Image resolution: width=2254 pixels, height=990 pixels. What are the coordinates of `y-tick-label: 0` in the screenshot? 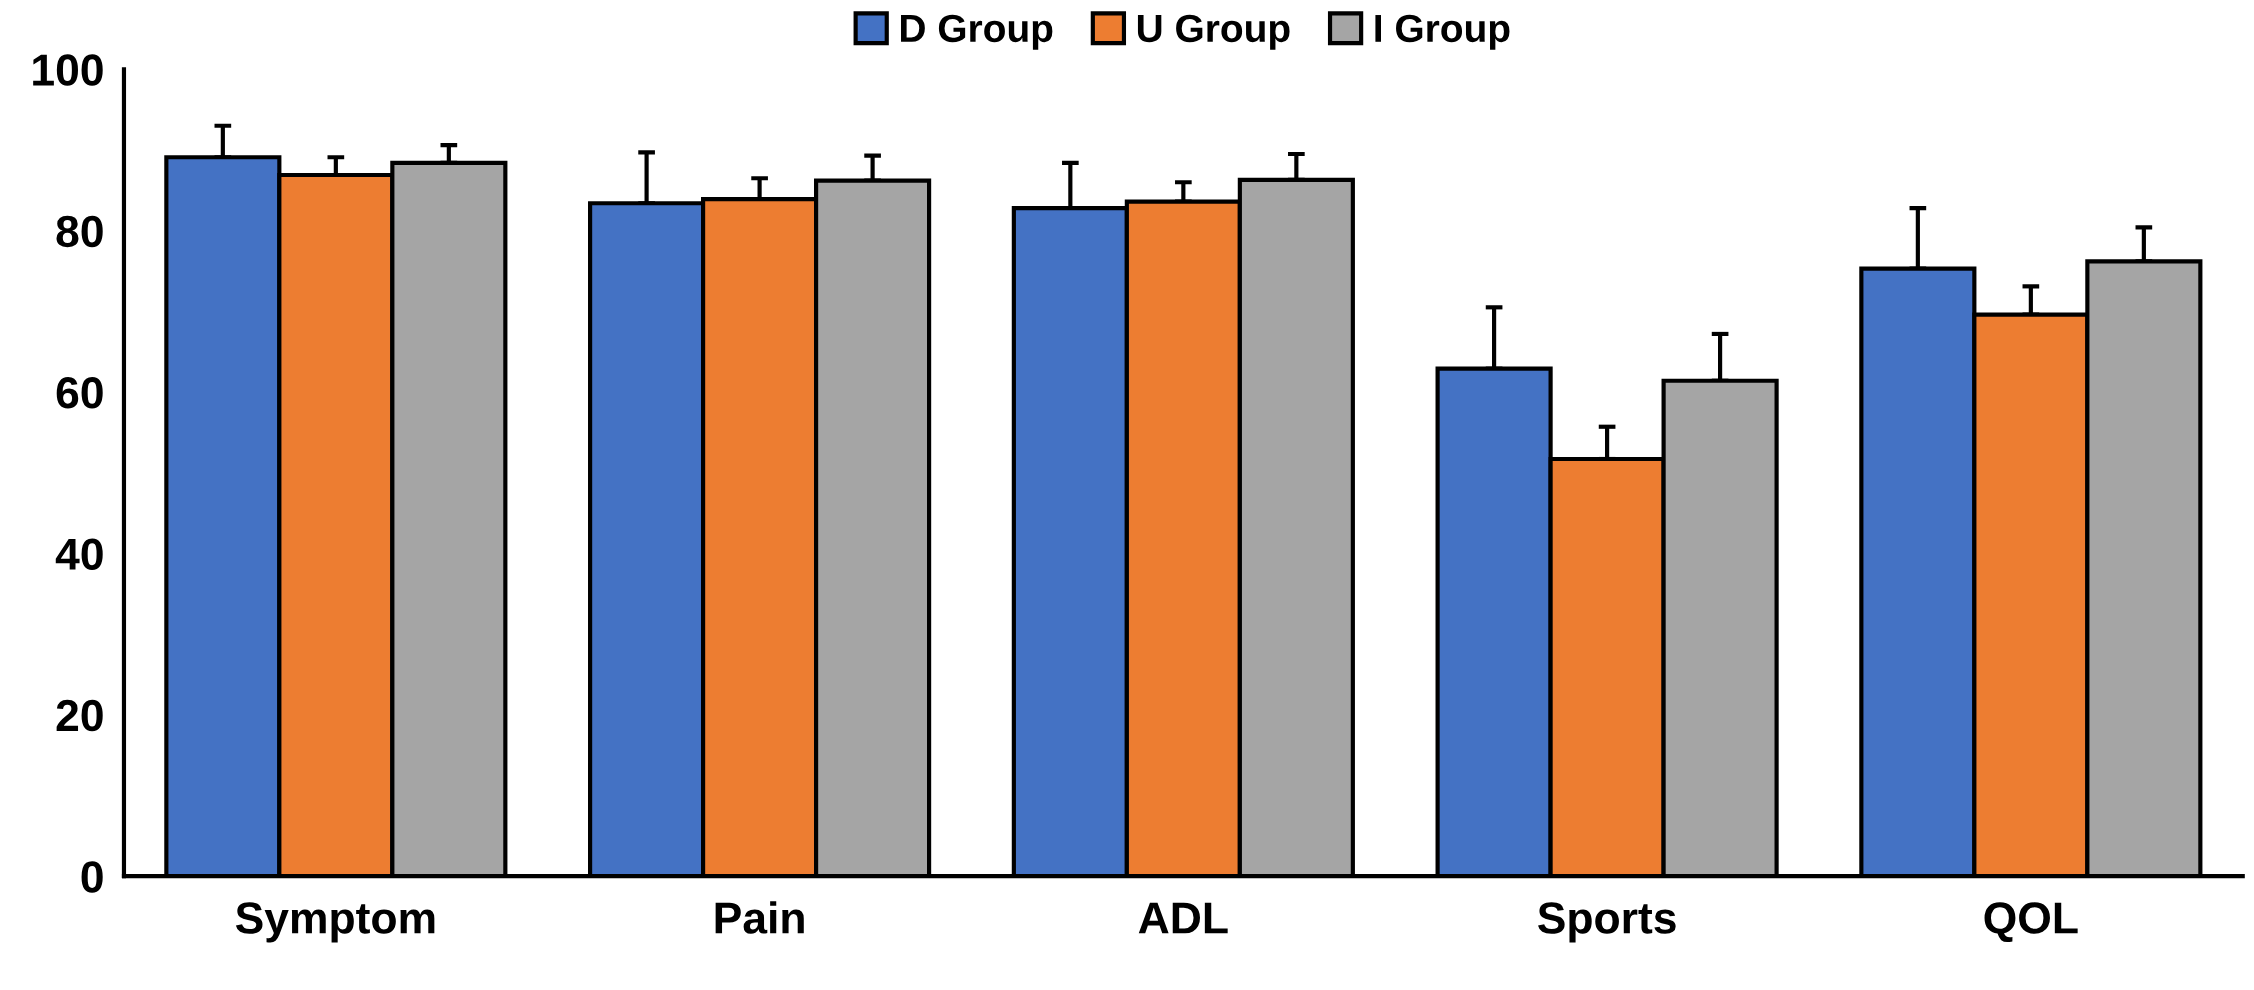 It's located at (92, 877).